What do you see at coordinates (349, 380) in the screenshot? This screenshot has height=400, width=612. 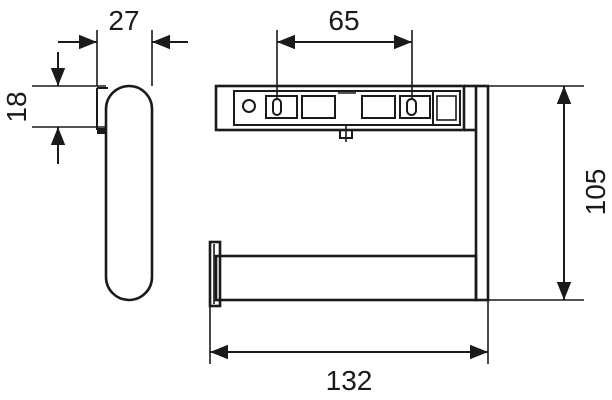 I see `dim-132-label: 132` at bounding box center [349, 380].